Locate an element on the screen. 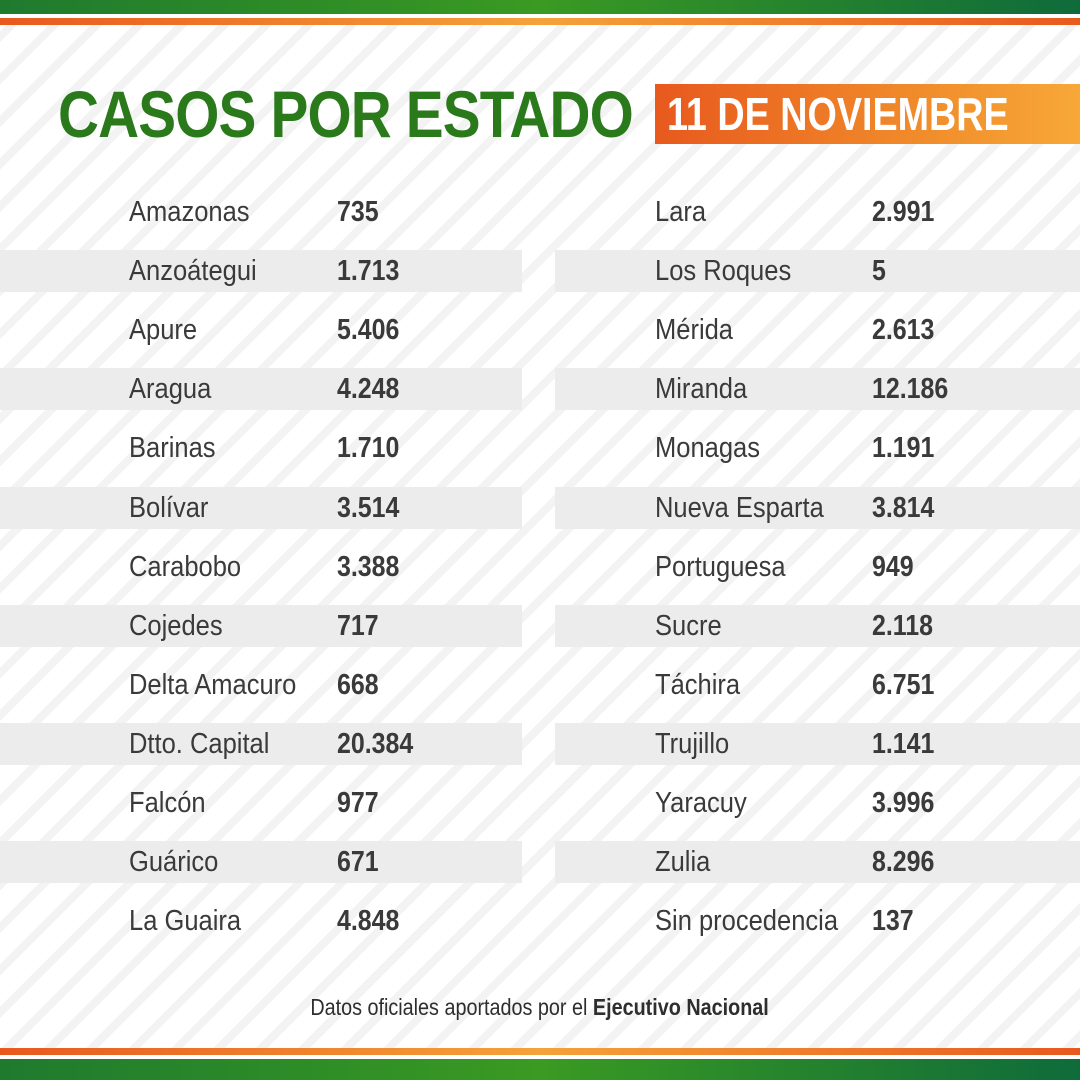 The image size is (1080, 1080). state-name: Sin procedencia is located at coordinates (747, 921).